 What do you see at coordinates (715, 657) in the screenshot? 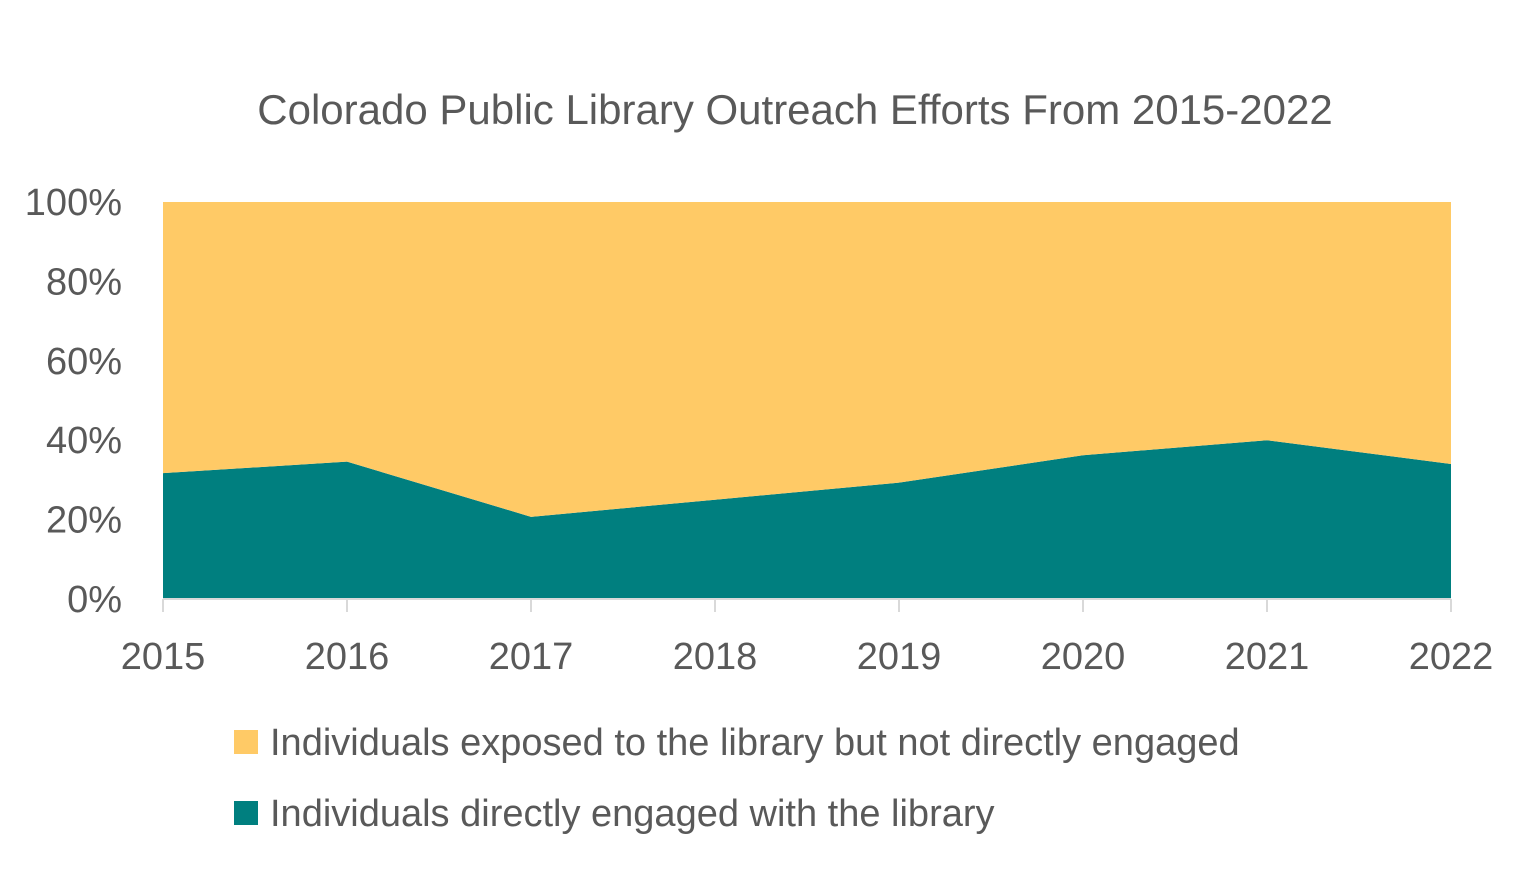
I see `x-tick-label: 2018` at bounding box center [715, 657].